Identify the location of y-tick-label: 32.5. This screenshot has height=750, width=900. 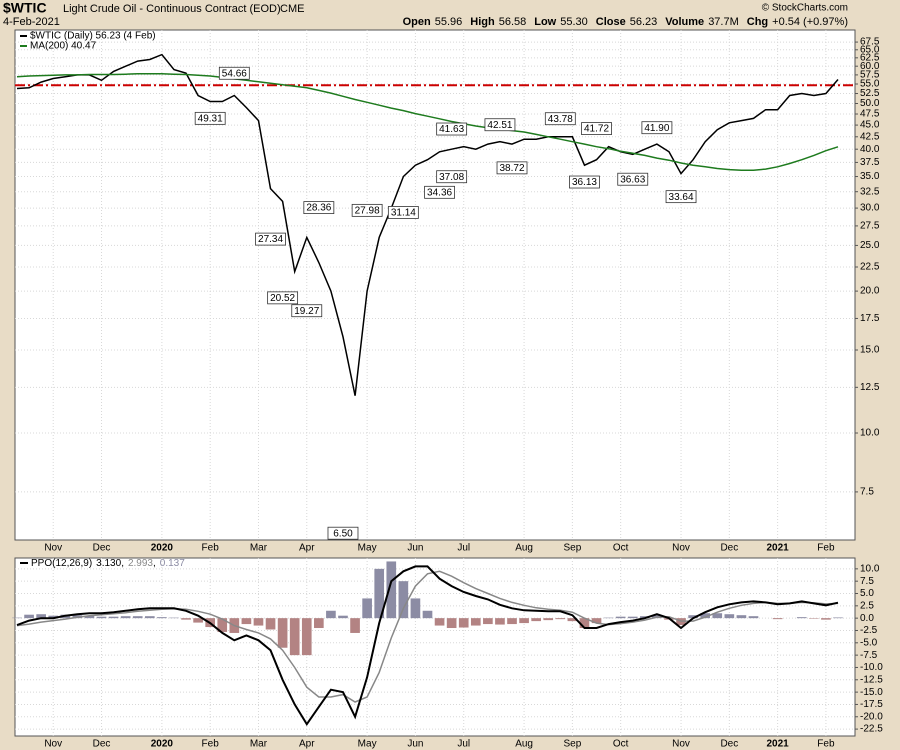
(870, 191).